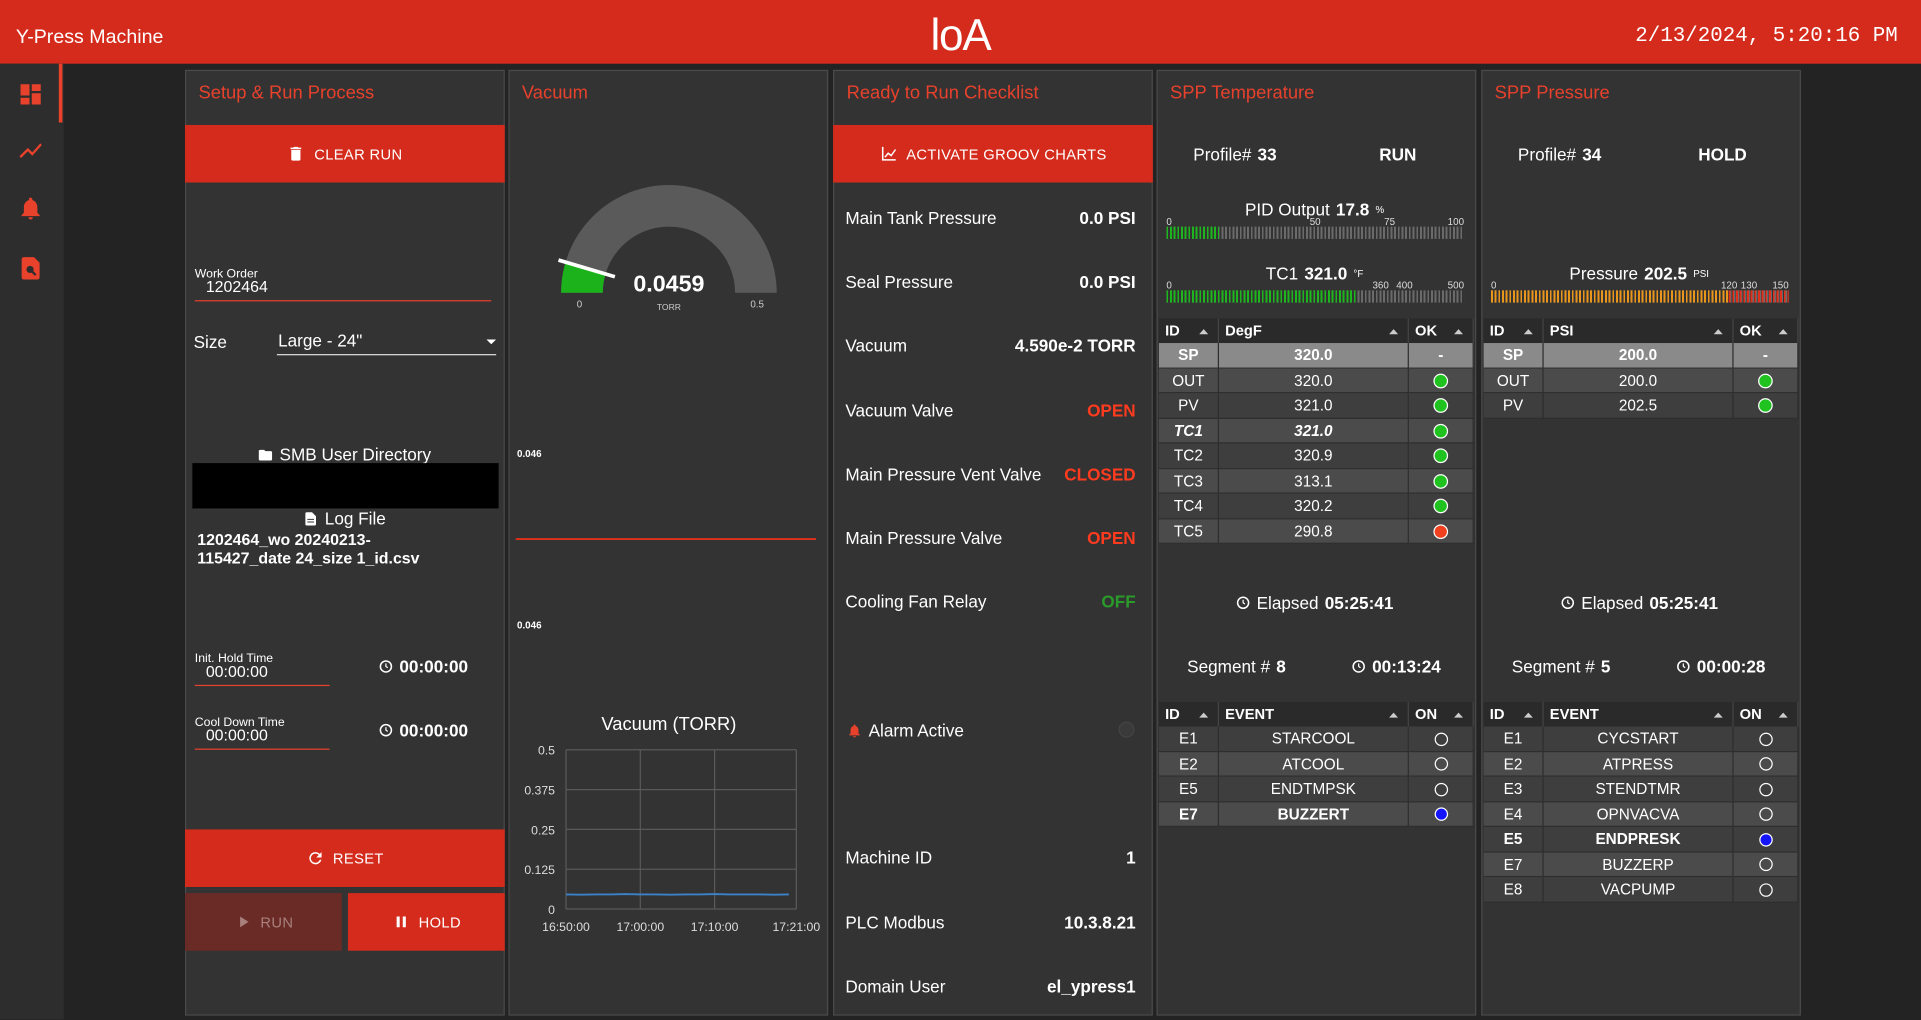  I want to click on header-text: ID, so click(1172, 714).